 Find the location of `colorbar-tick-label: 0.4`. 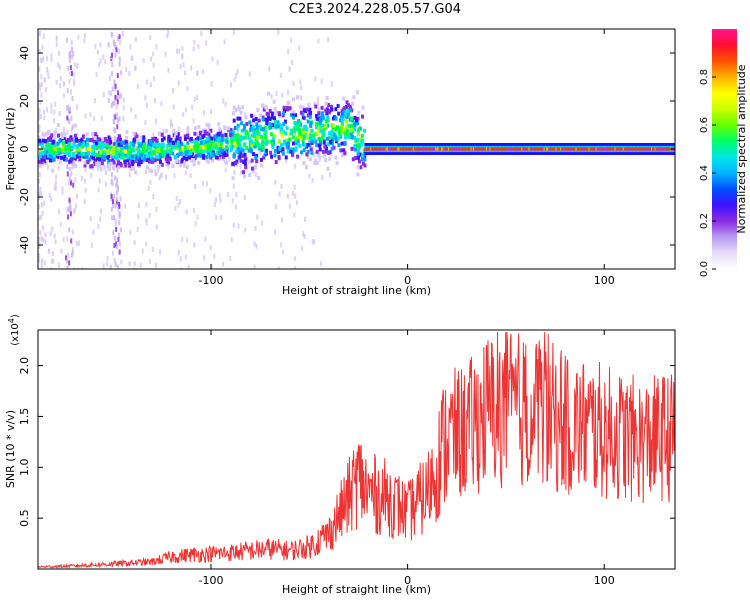

colorbar-tick-label: 0.4 is located at coordinates (704, 173).